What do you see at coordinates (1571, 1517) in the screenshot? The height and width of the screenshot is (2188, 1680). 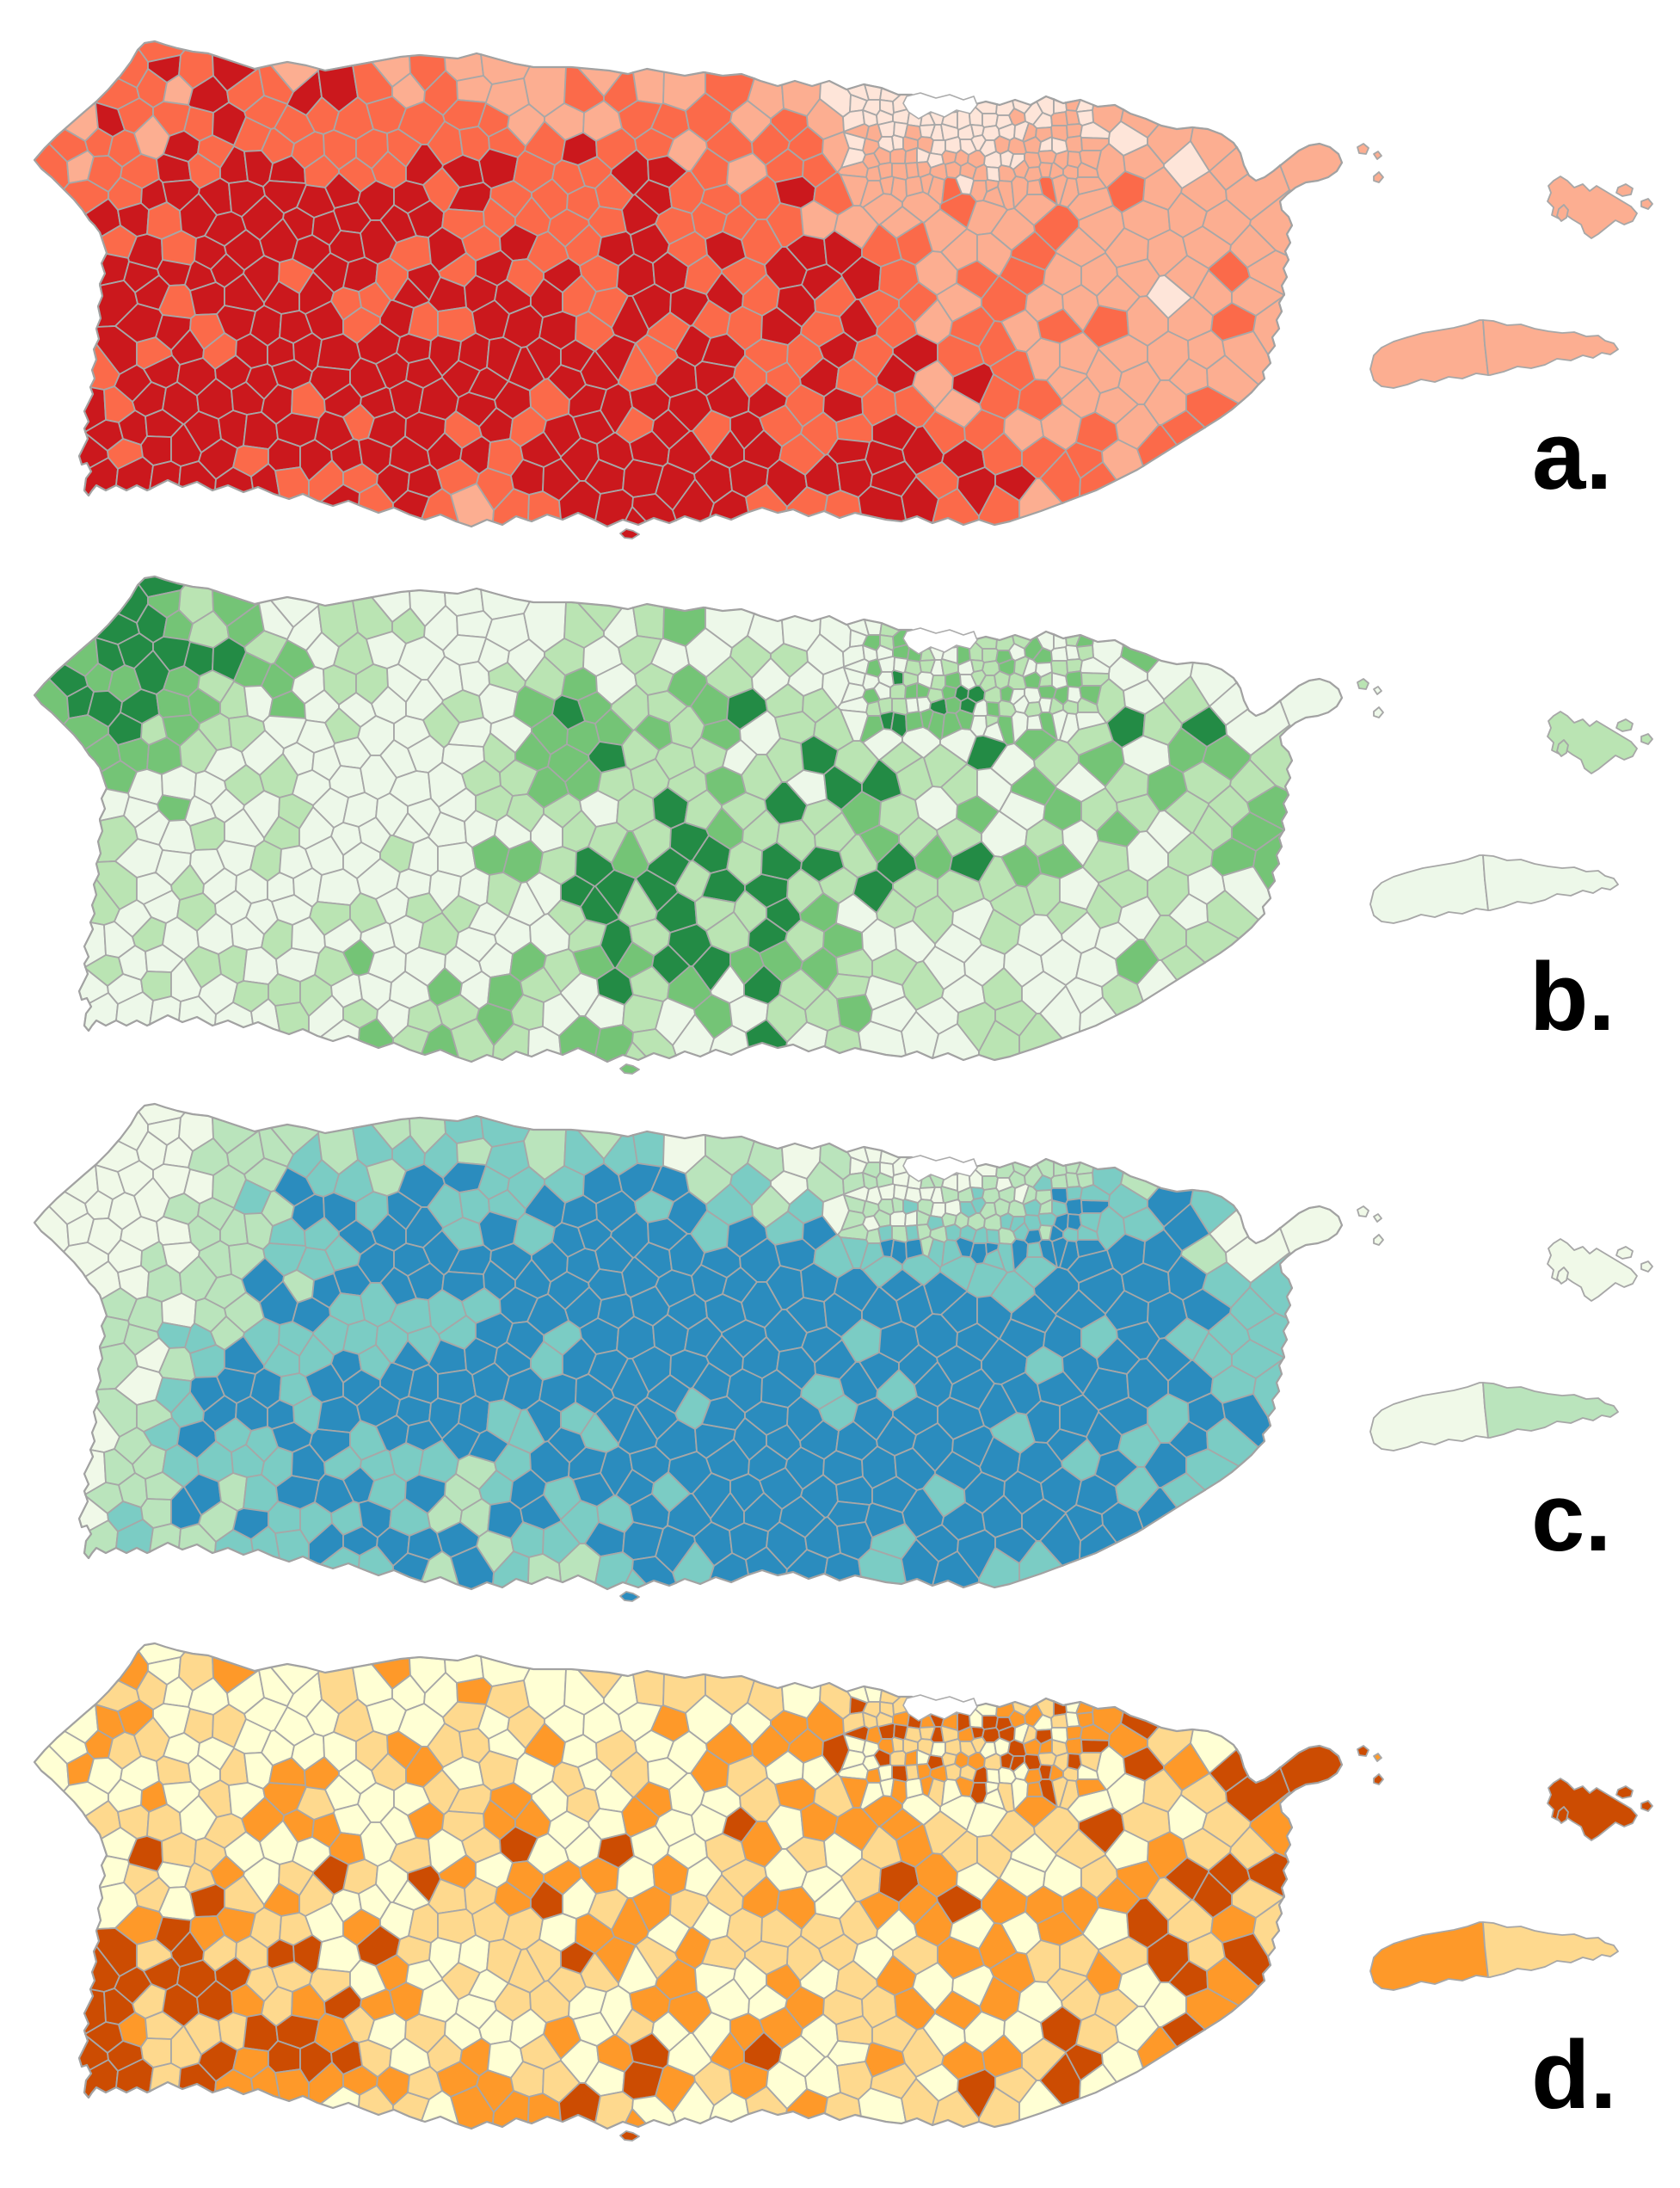 I see `svg-text: c.` at bounding box center [1571, 1517].